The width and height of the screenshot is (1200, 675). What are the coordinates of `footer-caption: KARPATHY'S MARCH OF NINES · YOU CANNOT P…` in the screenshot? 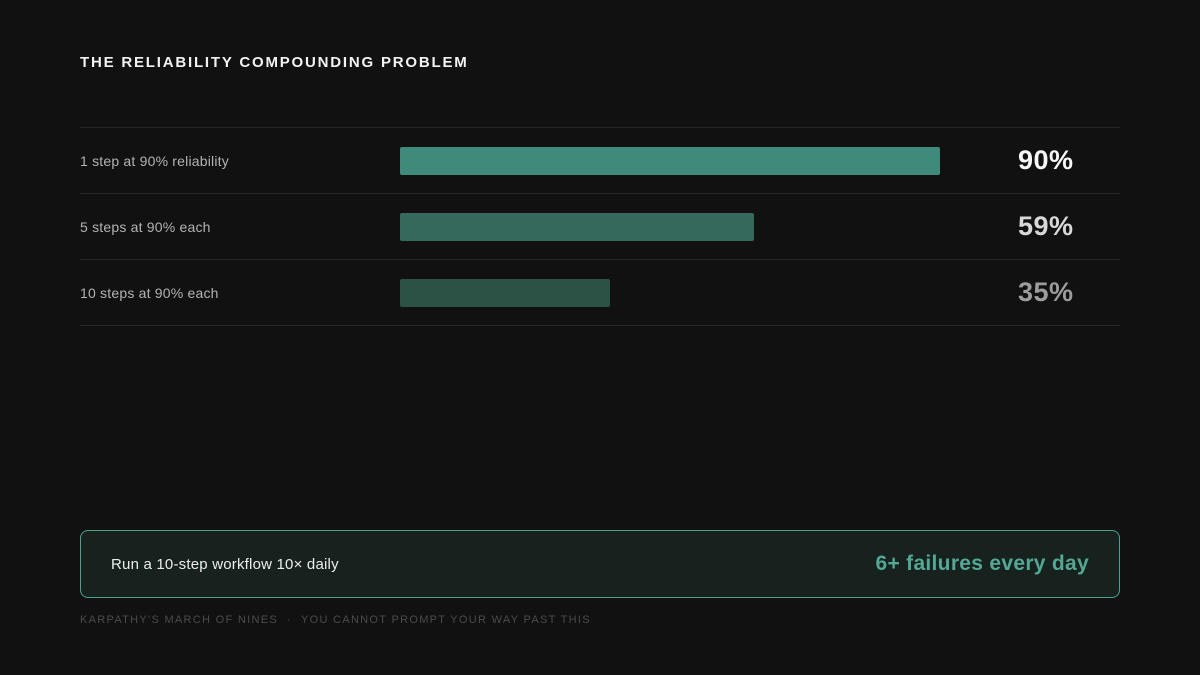 It's located at (600, 620).